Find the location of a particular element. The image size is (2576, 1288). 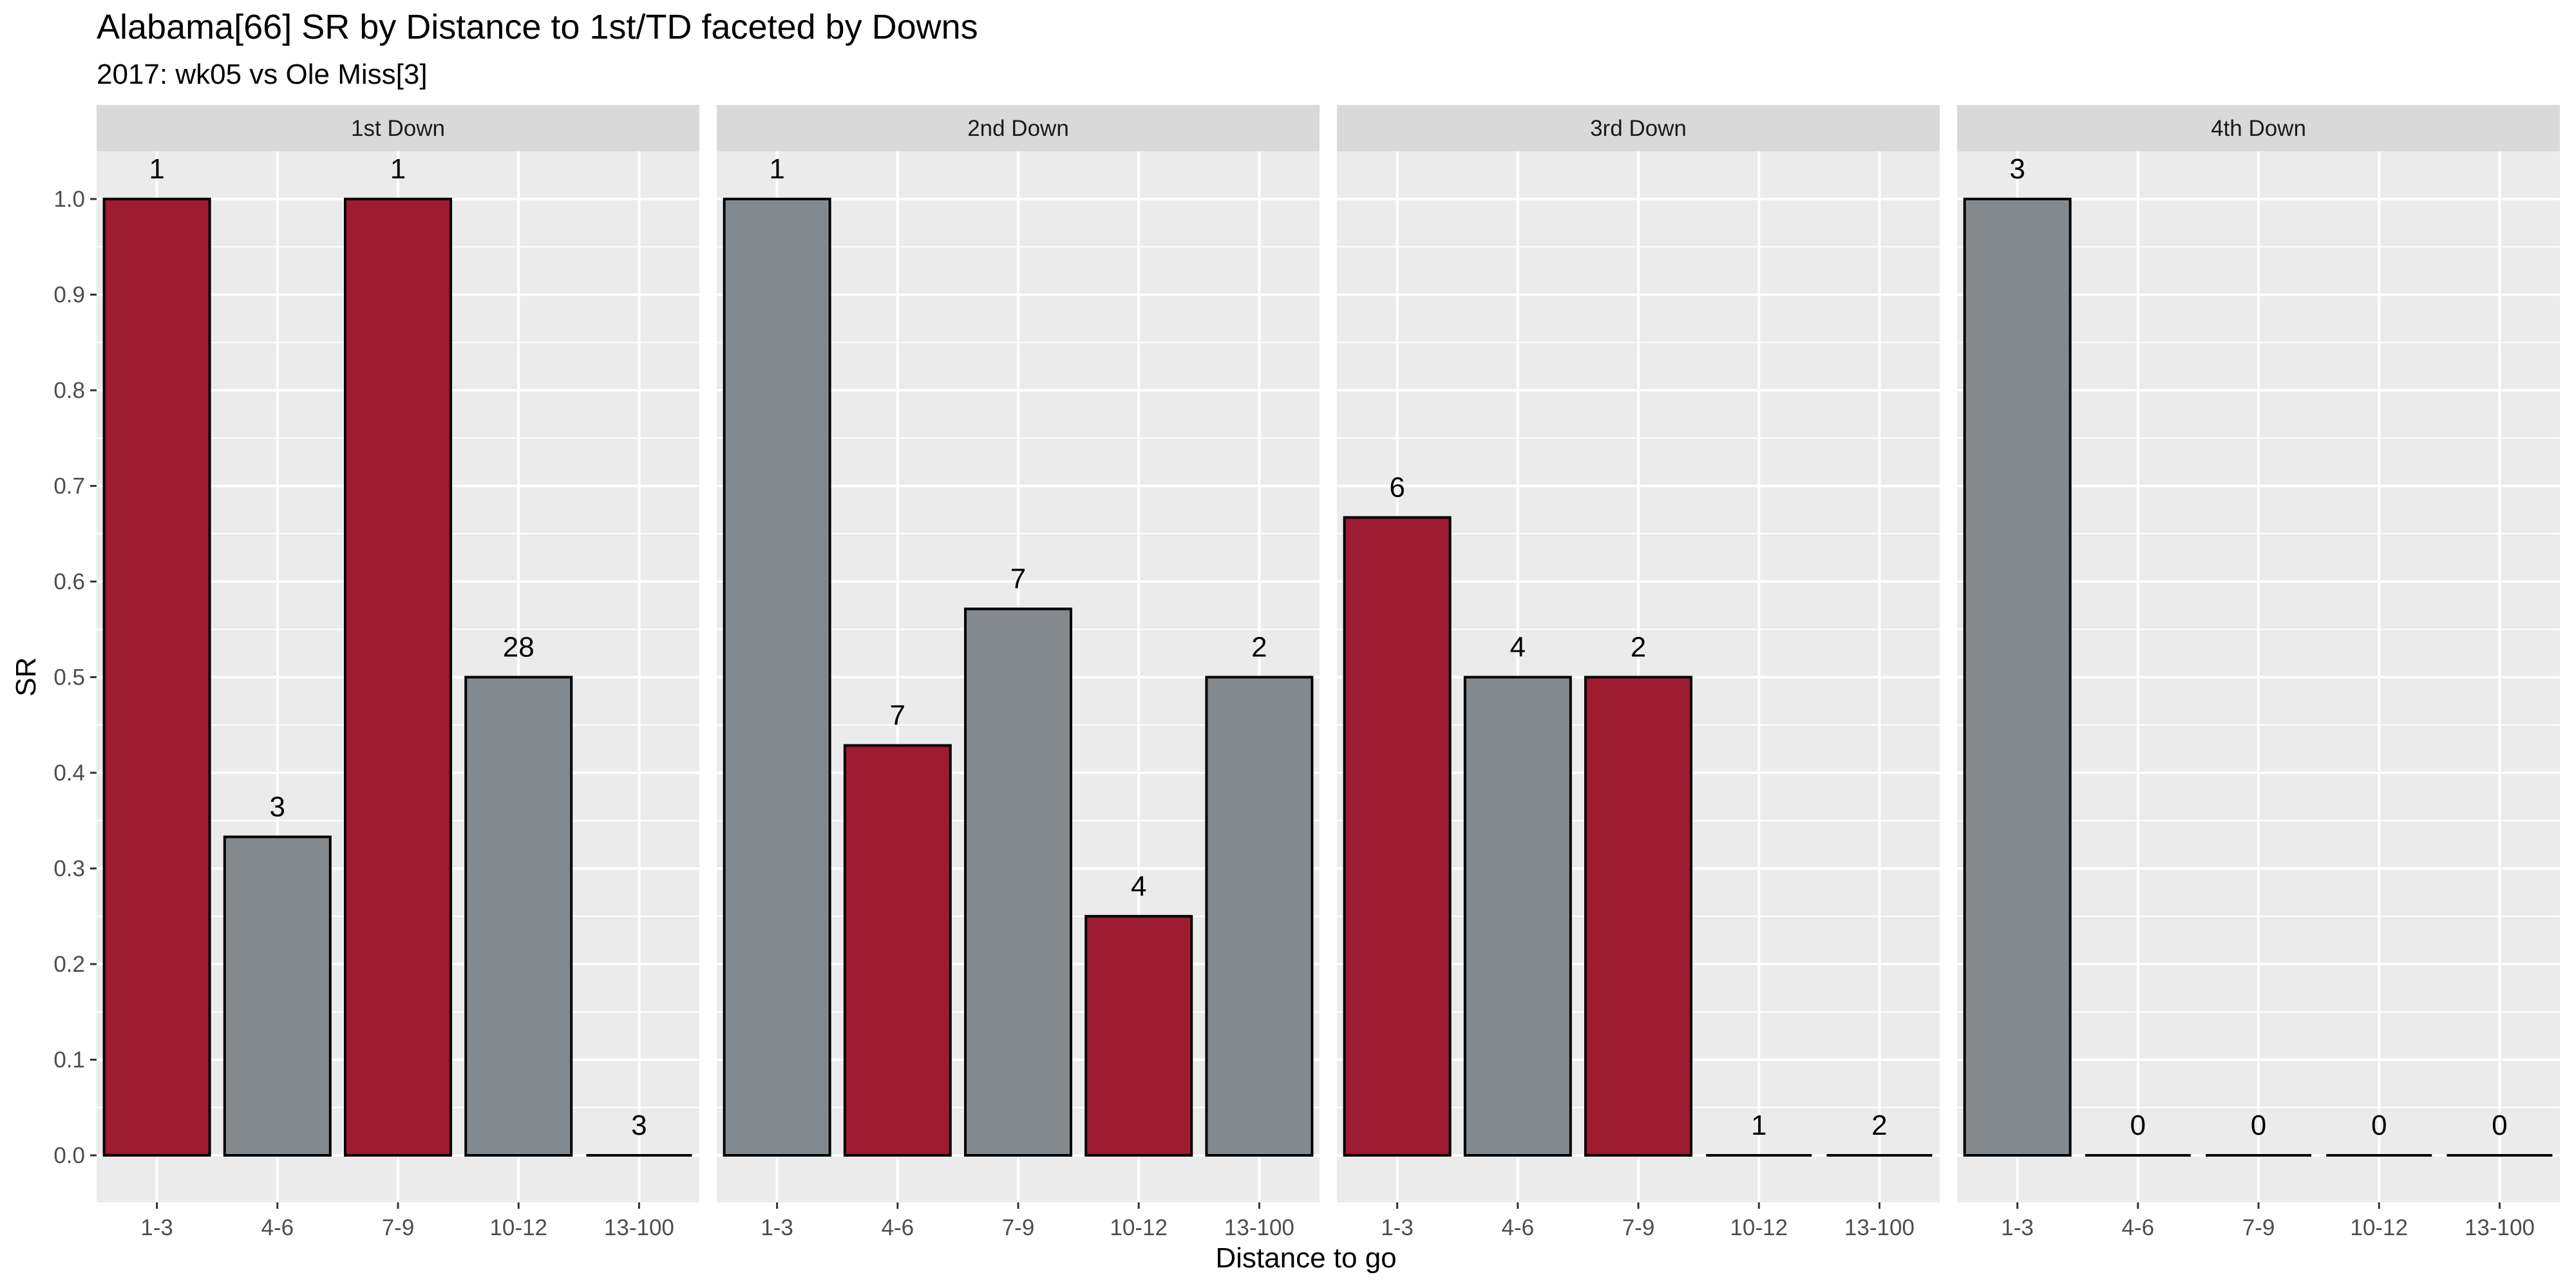

facet-strip-label: 2nd Down is located at coordinates (1018, 128).